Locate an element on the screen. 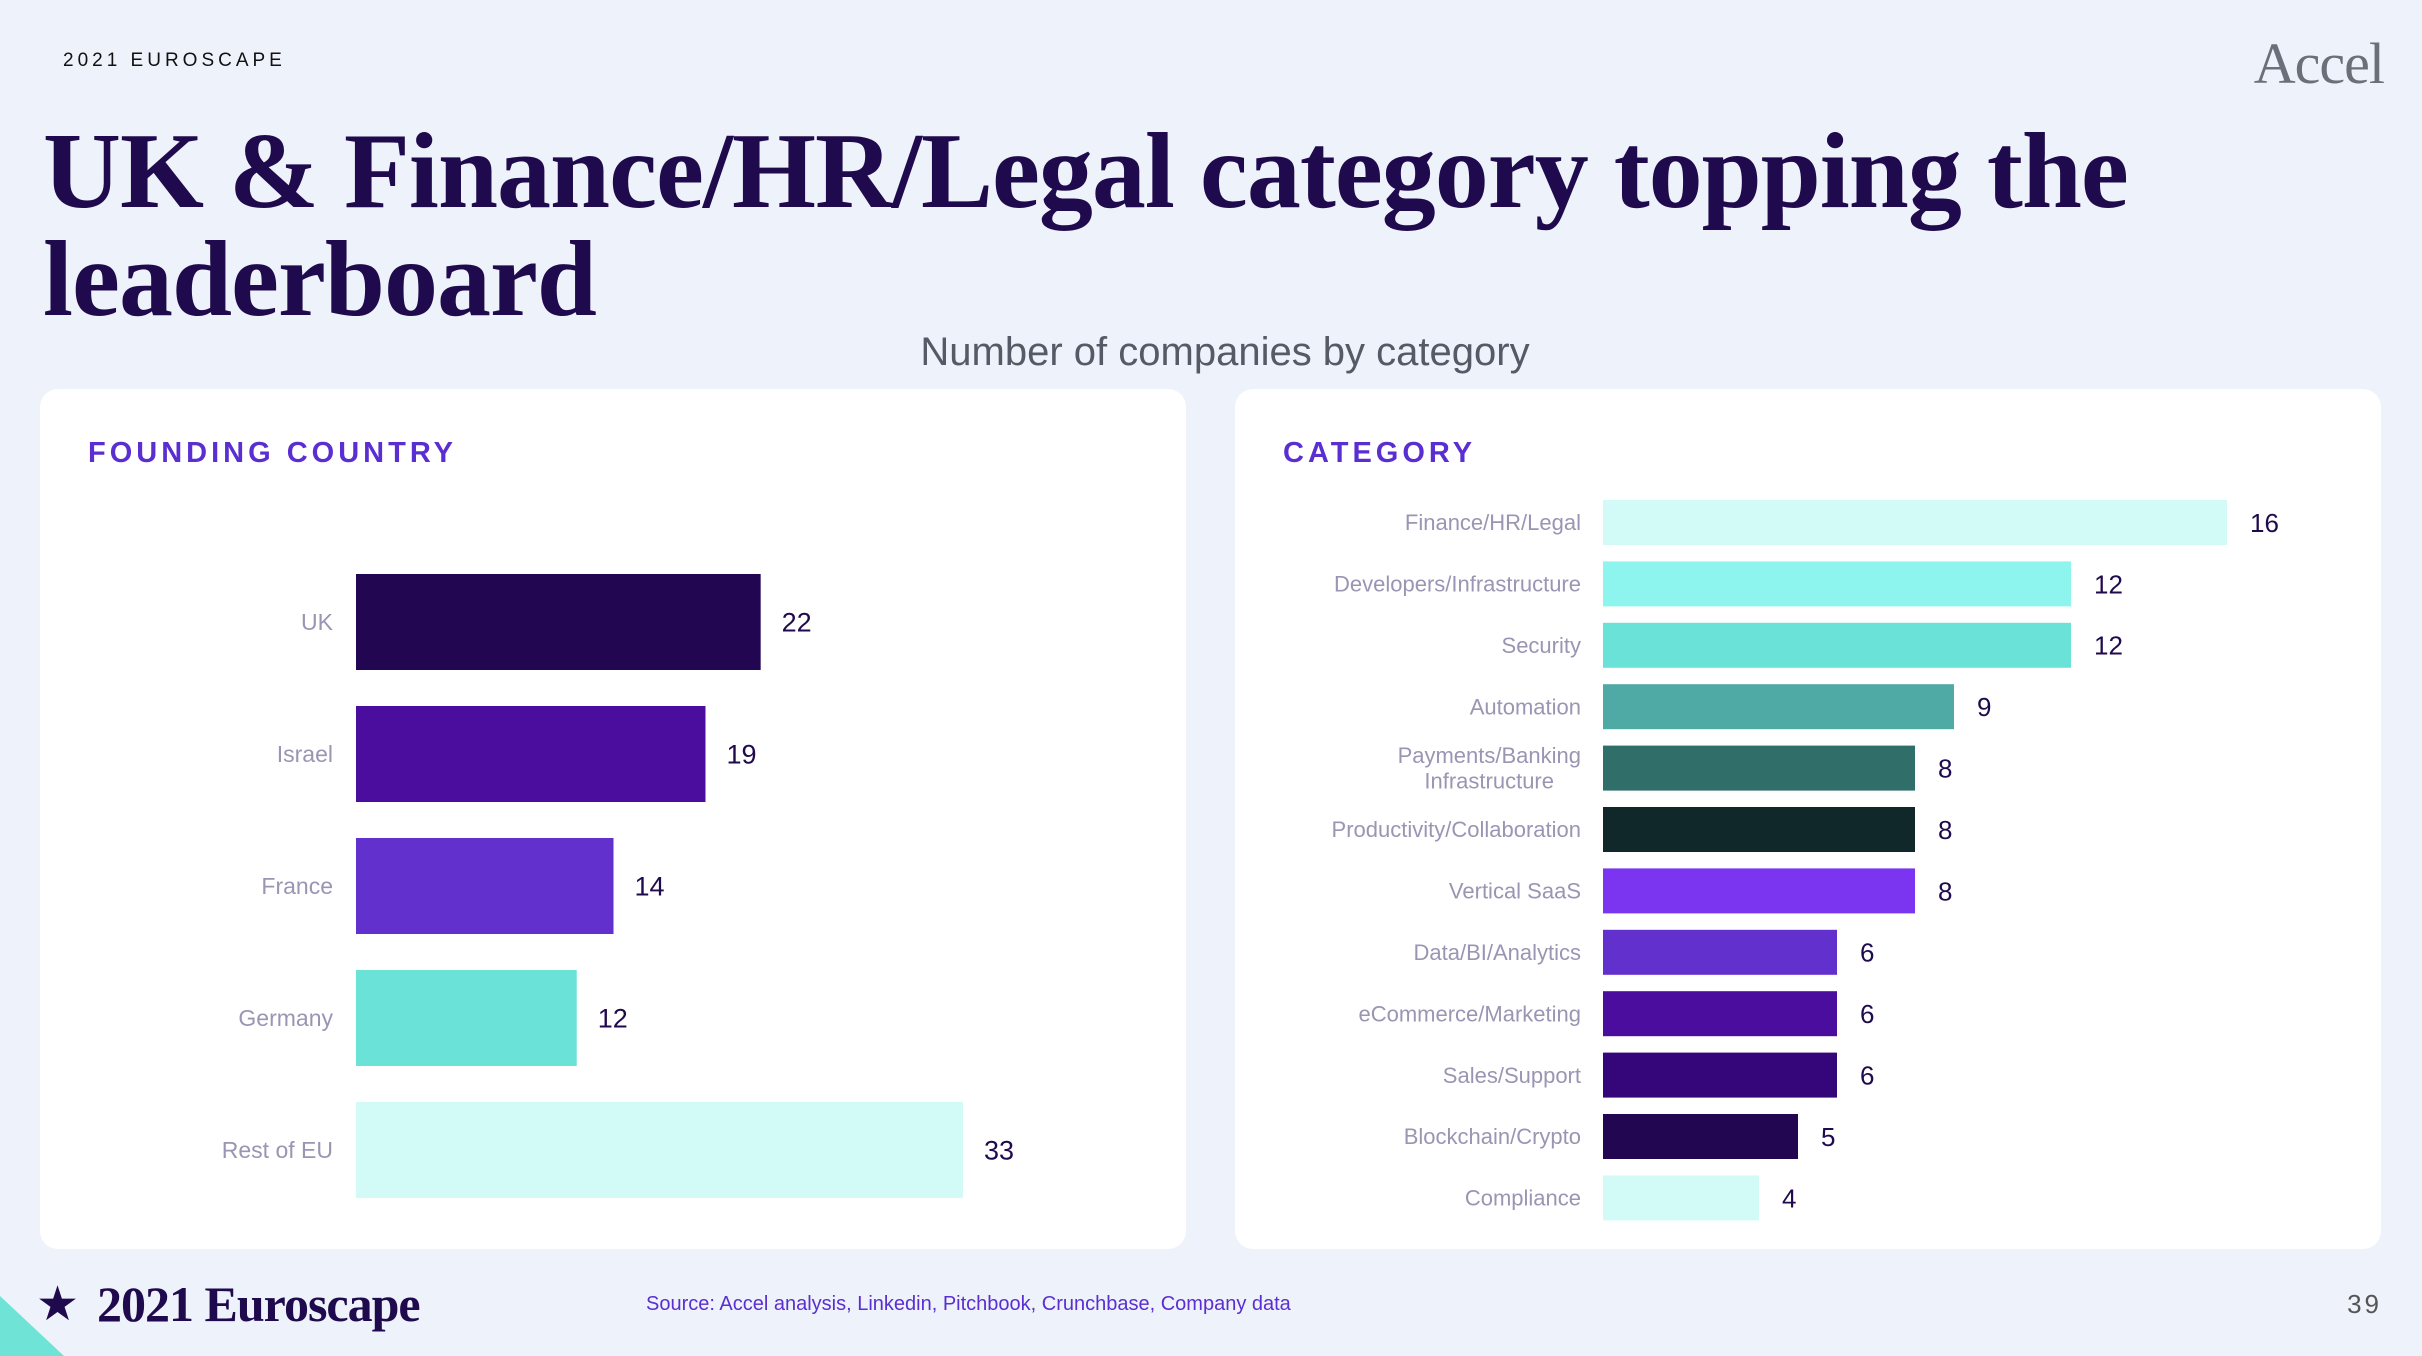 This screenshot has height=1356, width=2422. value-label: 33 is located at coordinates (999, 1151).